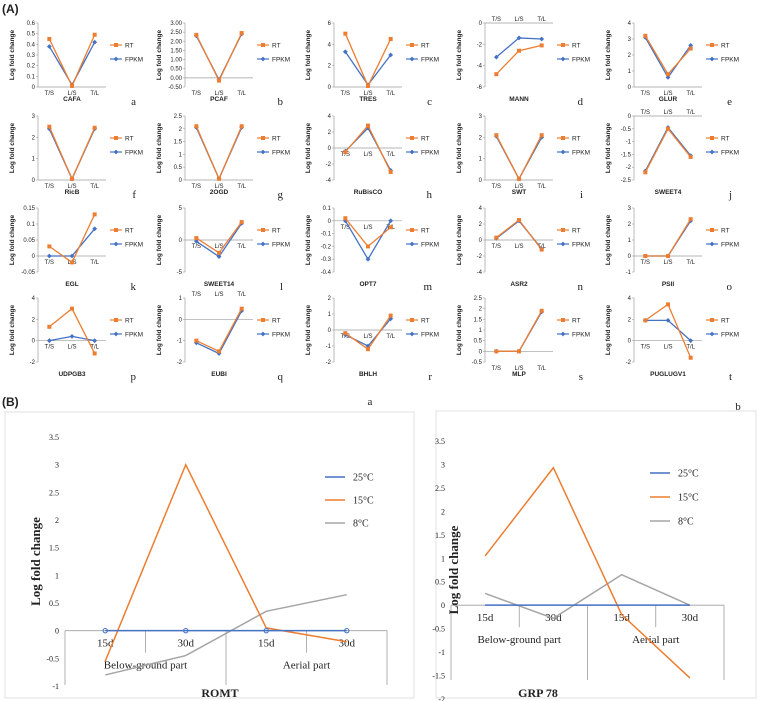 The height and width of the screenshot is (701, 758). I want to click on chart-title: SWEET14, so click(219, 284).